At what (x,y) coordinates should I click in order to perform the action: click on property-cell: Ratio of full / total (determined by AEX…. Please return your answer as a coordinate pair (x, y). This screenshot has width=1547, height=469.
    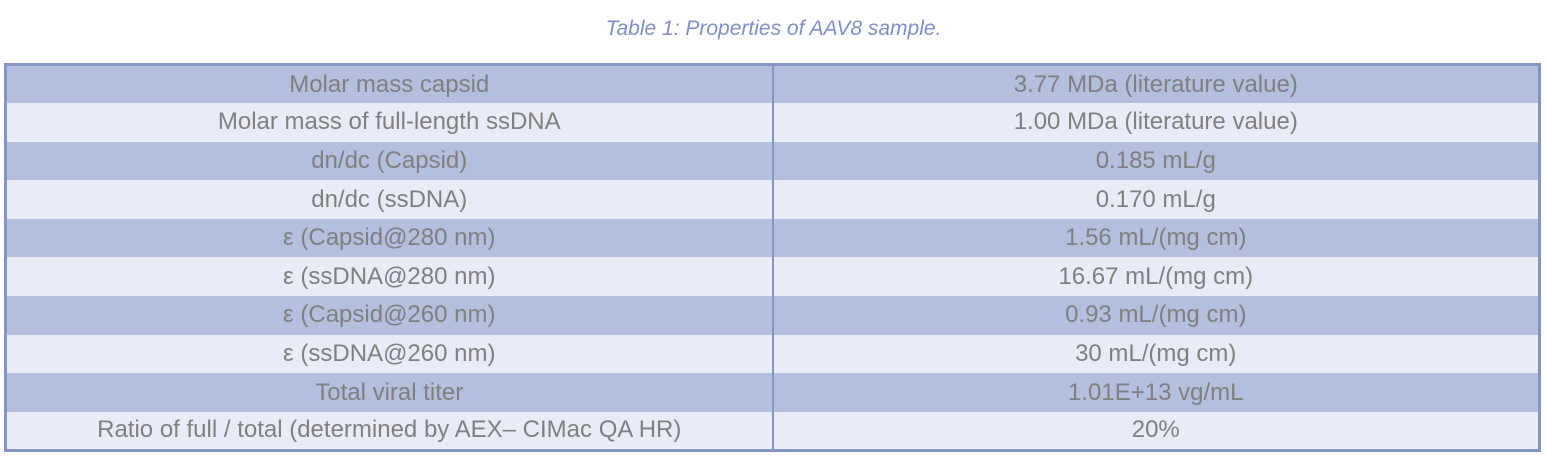
    Looking at the image, I should click on (389, 430).